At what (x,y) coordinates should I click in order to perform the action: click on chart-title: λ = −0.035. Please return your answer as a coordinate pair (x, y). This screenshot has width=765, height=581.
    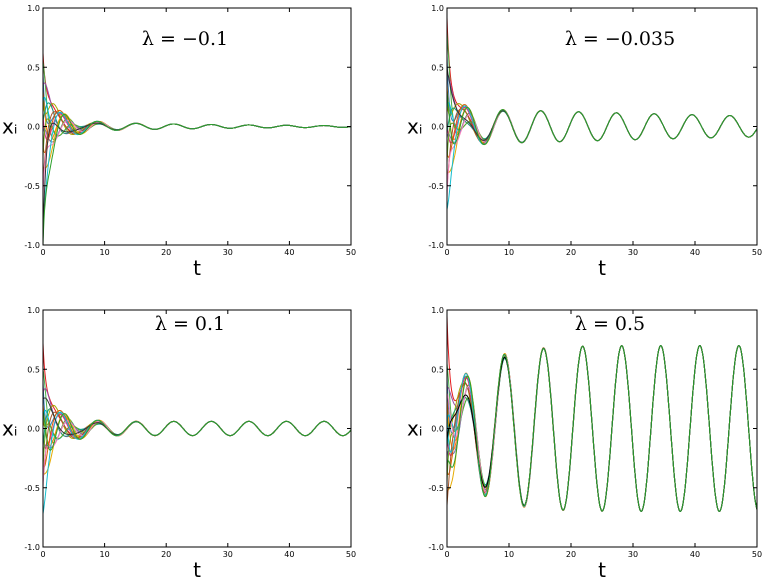
    Looking at the image, I should click on (620, 39).